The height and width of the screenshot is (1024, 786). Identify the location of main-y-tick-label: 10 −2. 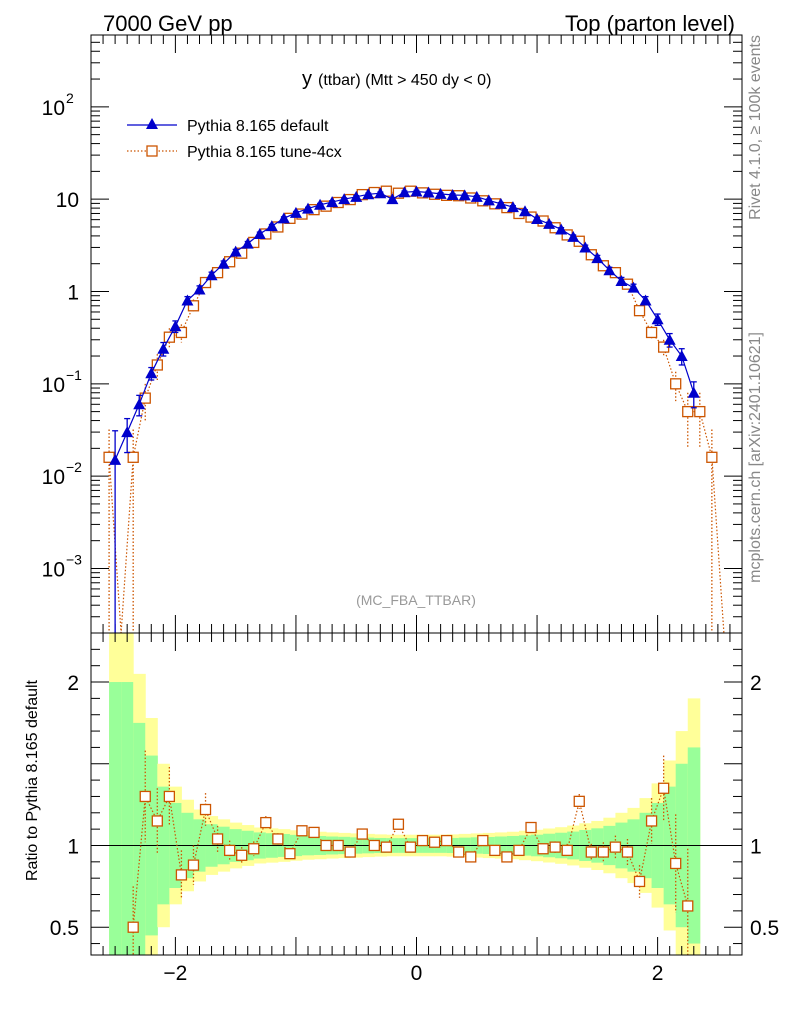
(62, 474).